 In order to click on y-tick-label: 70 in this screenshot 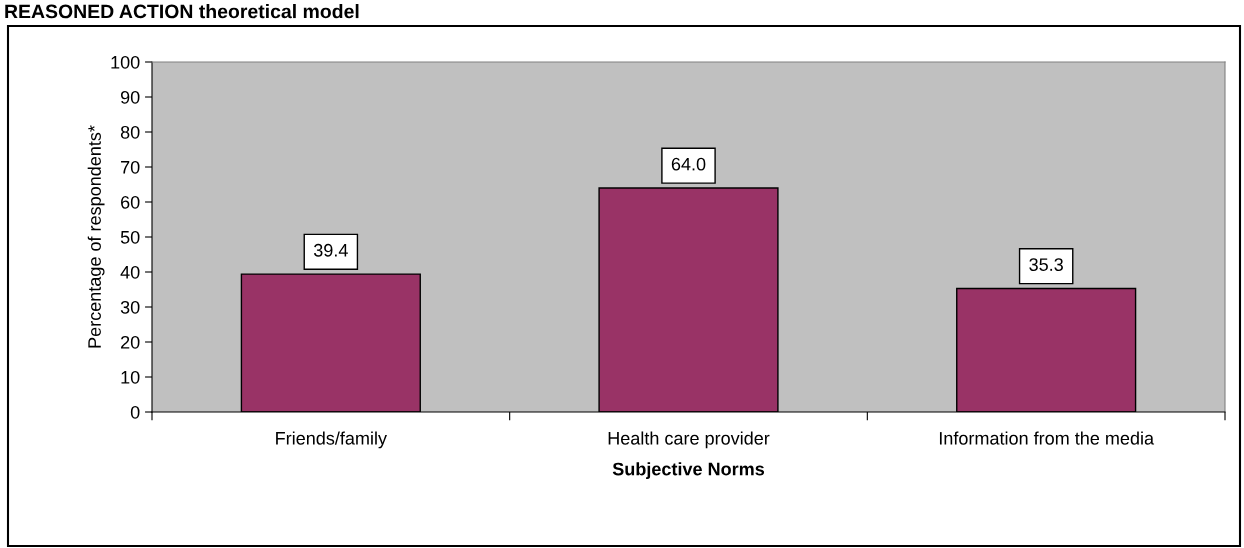, I will do `click(130, 167)`.